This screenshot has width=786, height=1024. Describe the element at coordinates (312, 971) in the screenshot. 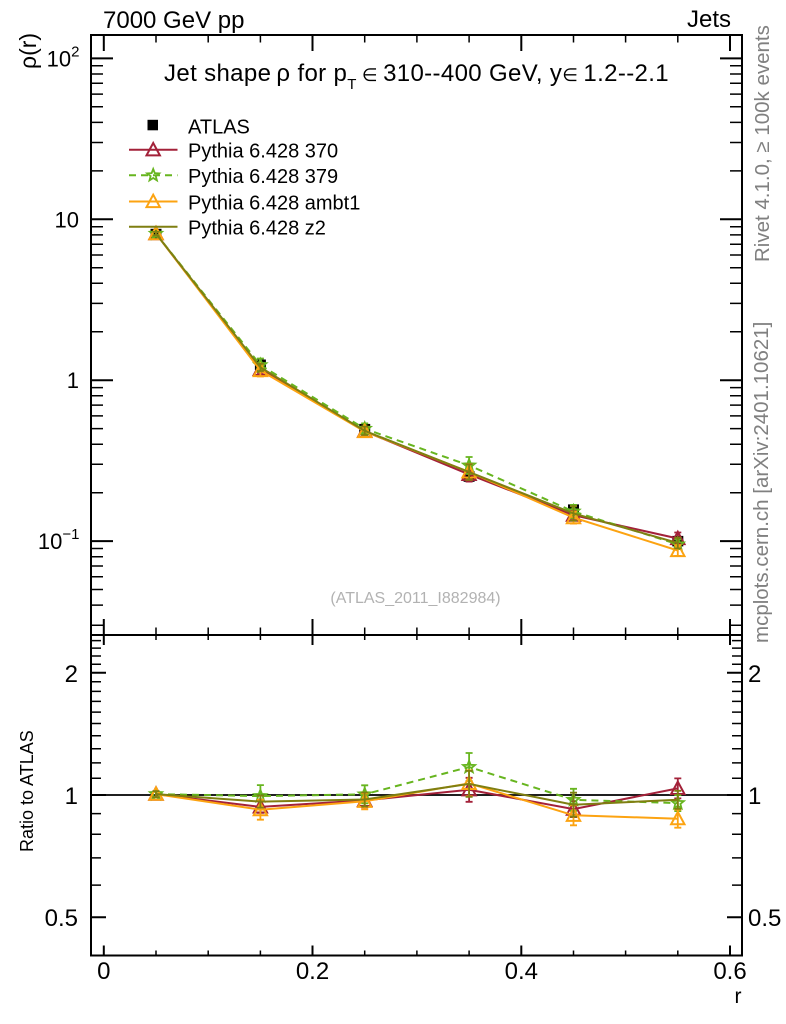

I see `svg-text: 0.2` at that location.